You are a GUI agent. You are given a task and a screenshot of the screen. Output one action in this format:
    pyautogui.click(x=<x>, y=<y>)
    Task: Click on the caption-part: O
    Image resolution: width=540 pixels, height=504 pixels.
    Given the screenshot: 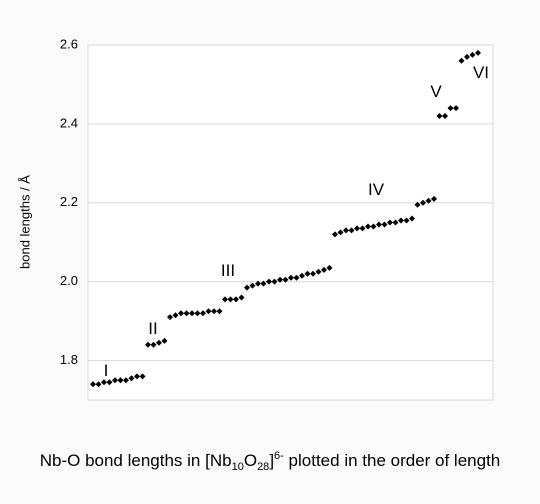 What is the action you would take?
    pyautogui.click(x=250, y=460)
    